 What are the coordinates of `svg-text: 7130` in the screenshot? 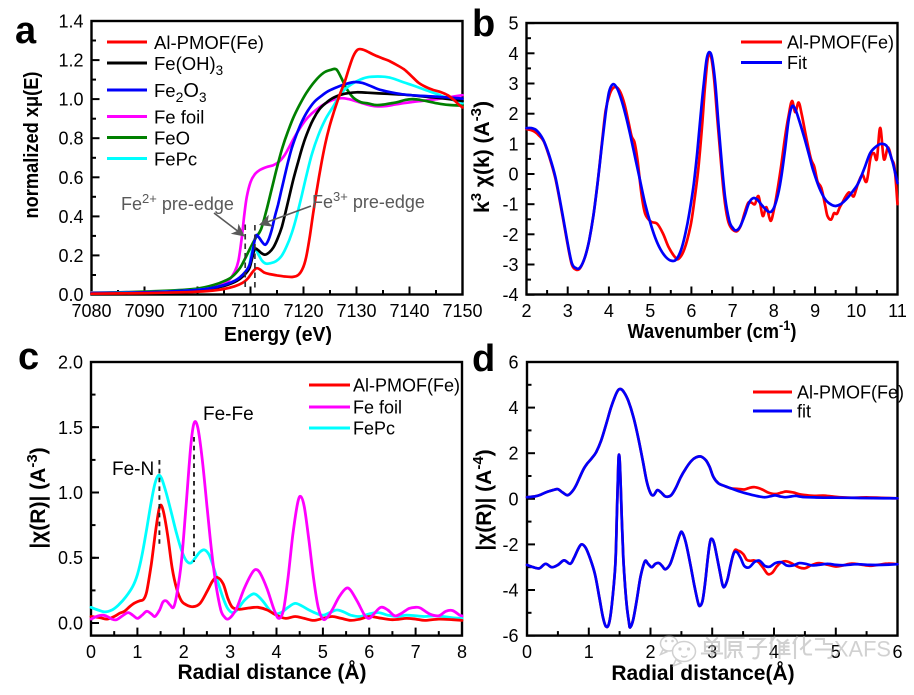 It's located at (356, 311).